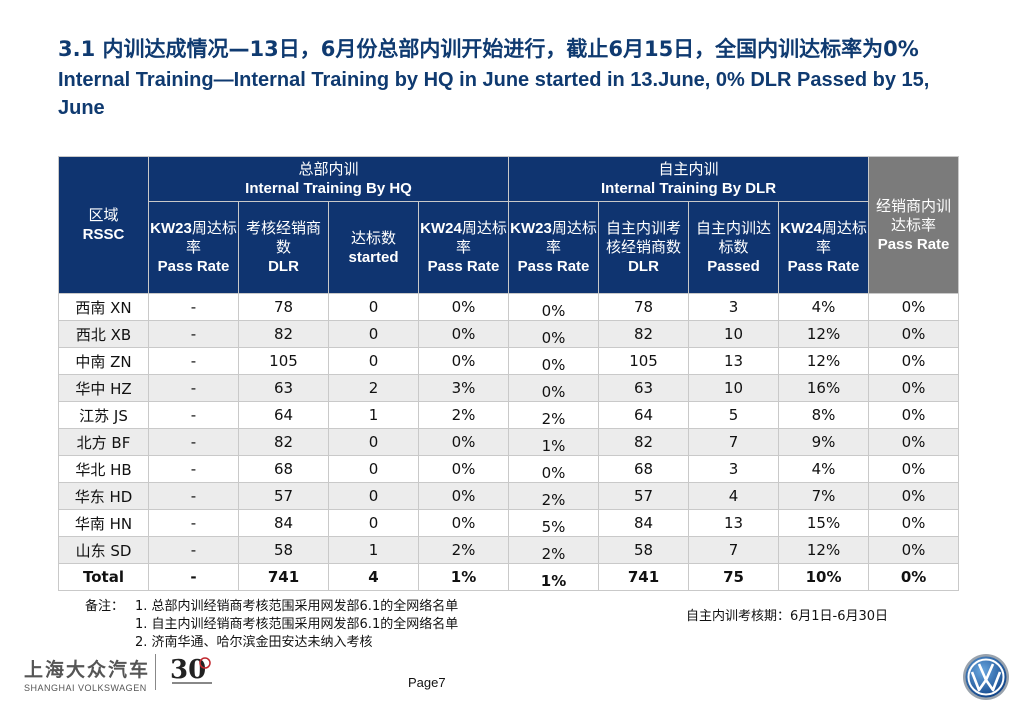  Describe the element at coordinates (689, 179) in the screenshot. I see `header-dlr-group: 自主内训 Internal Training By DLR` at that location.